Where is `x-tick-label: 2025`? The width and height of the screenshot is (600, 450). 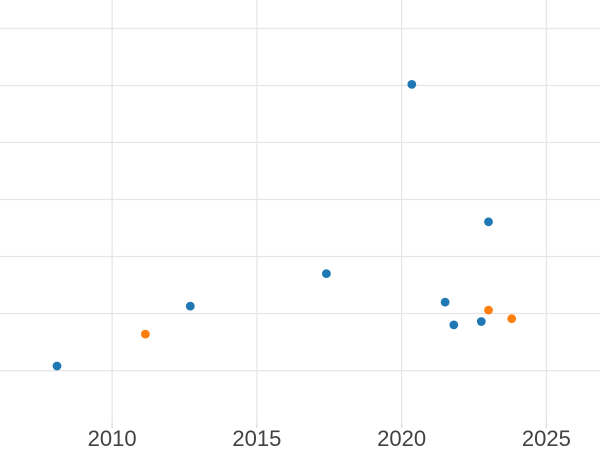
x-tick-label: 2025 is located at coordinates (546, 438).